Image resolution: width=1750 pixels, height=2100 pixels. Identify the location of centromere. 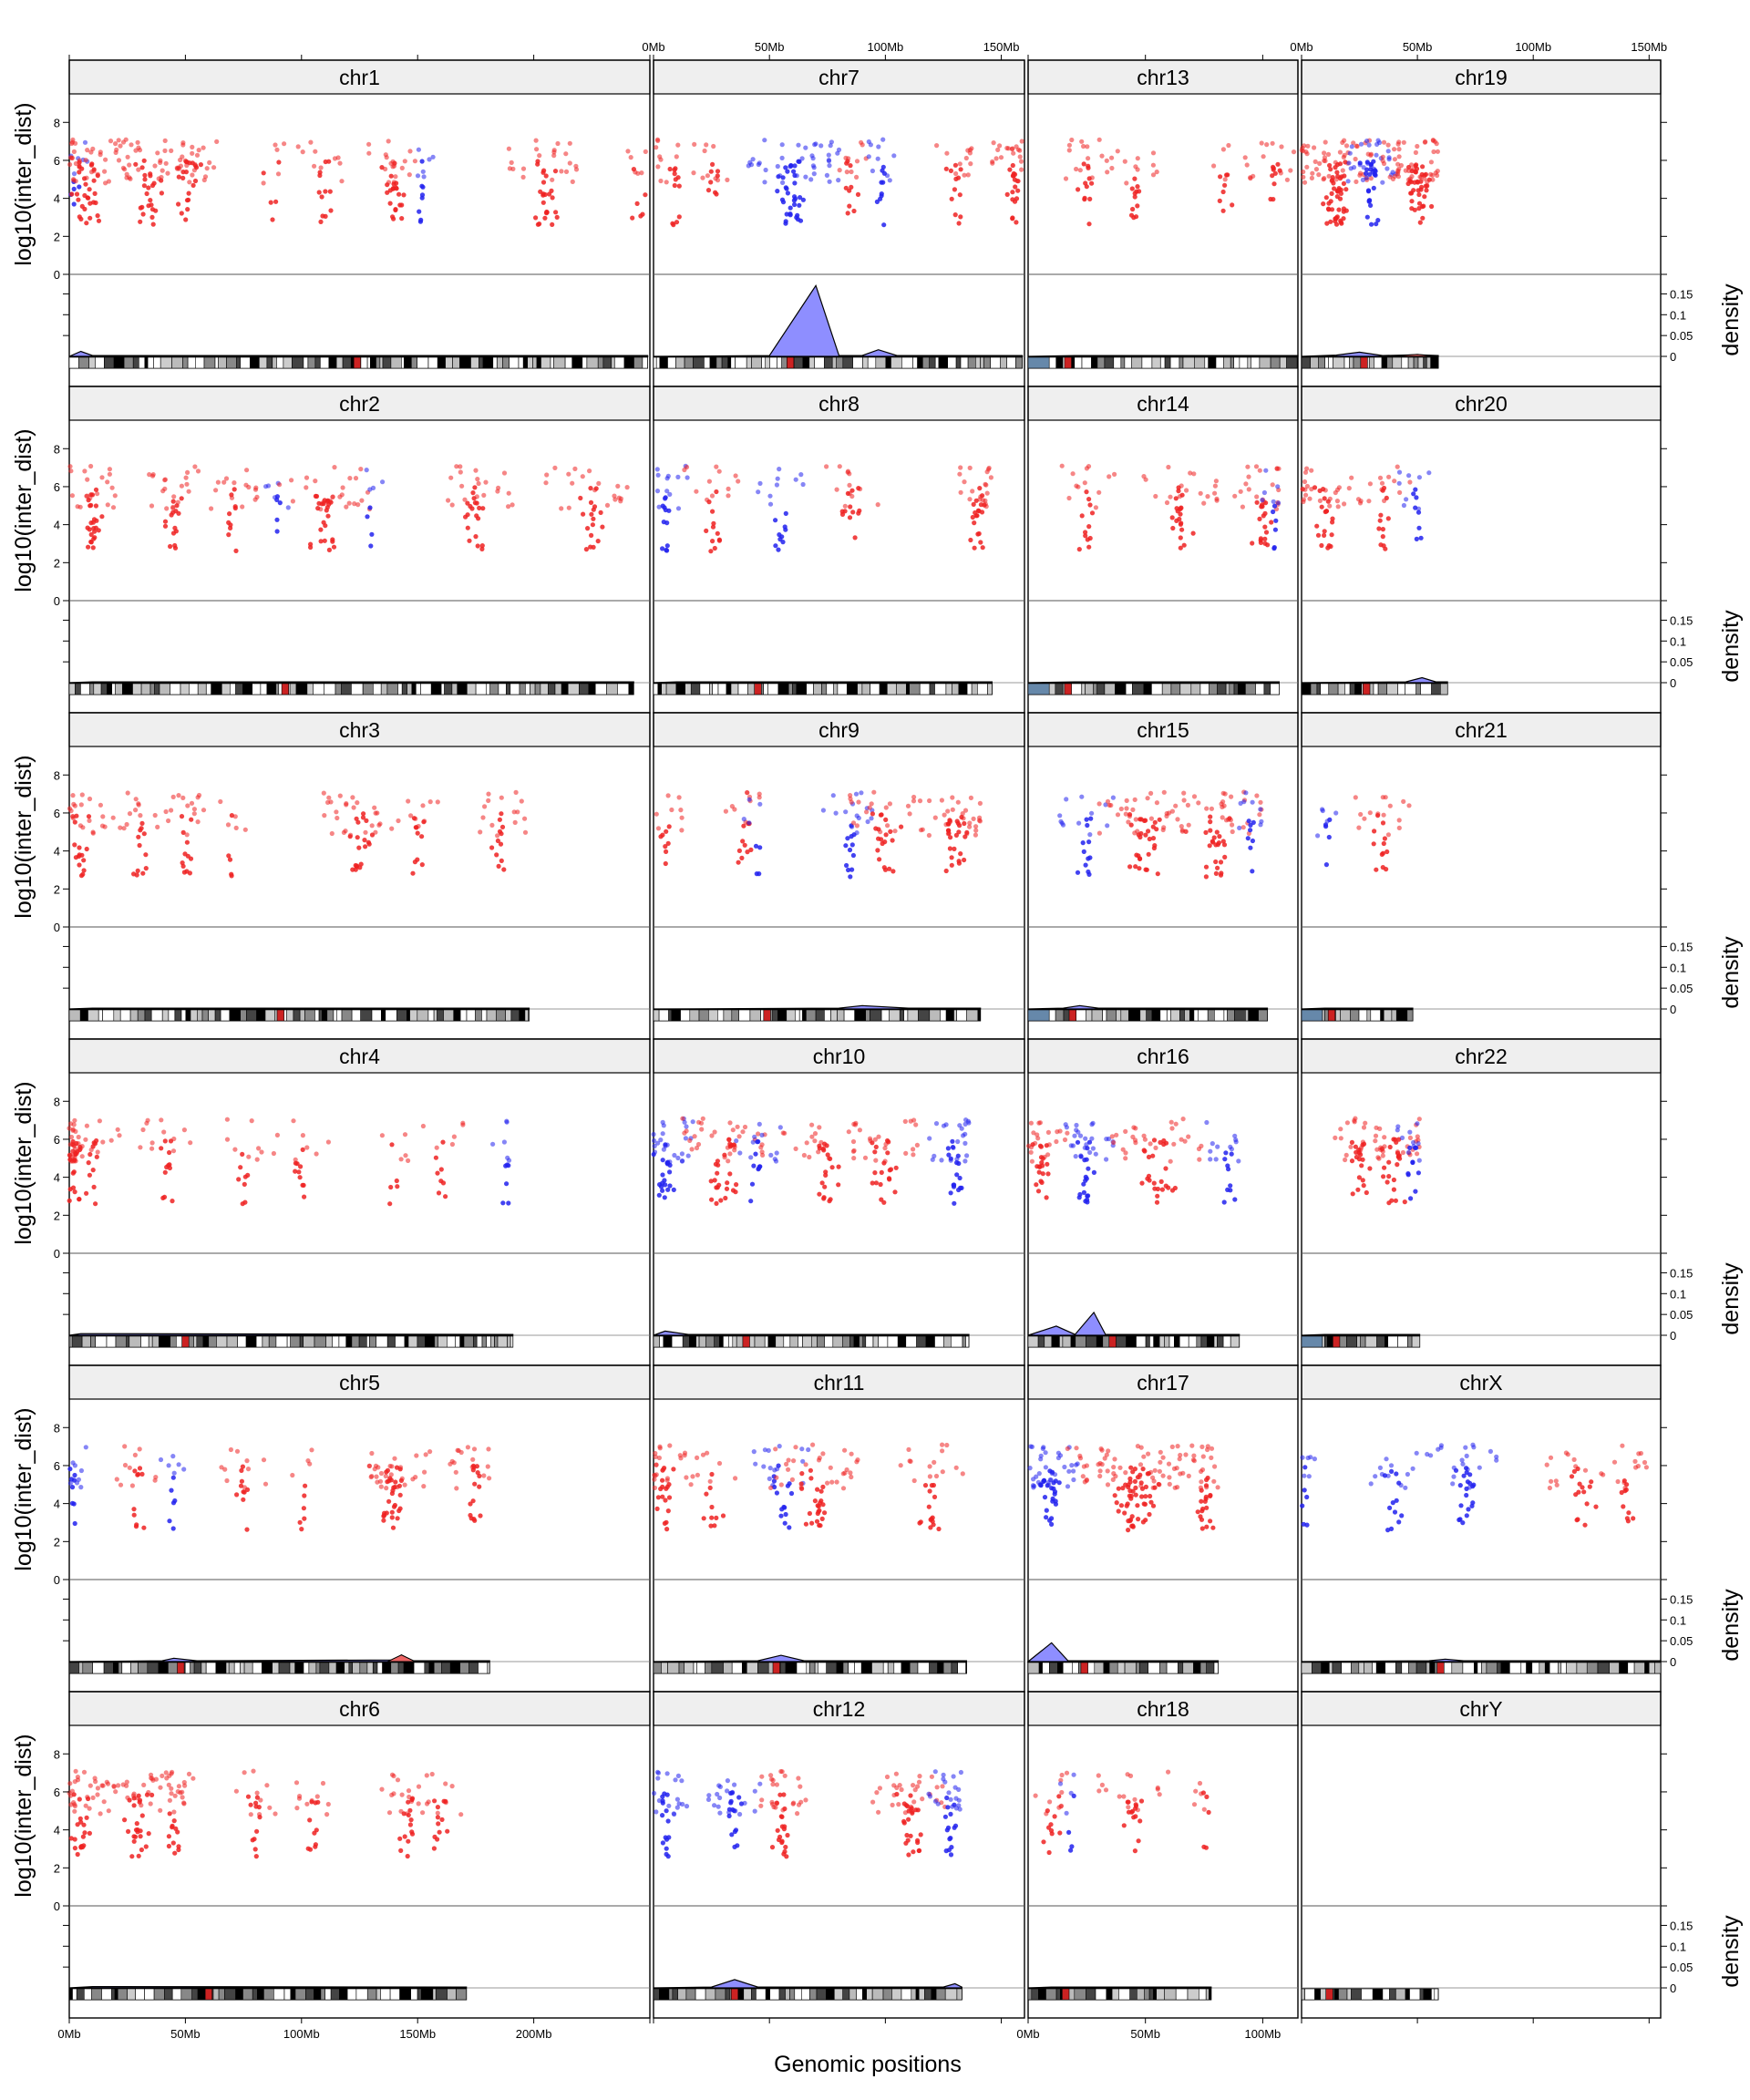
(1332, 1016).